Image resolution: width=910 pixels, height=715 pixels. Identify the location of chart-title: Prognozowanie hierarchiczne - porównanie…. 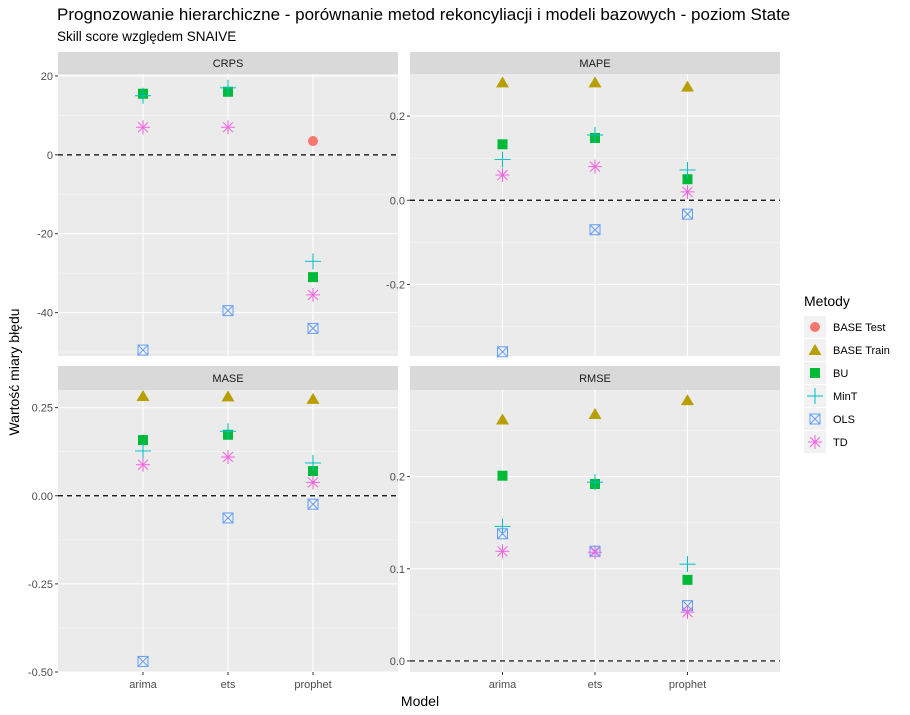
(424, 14).